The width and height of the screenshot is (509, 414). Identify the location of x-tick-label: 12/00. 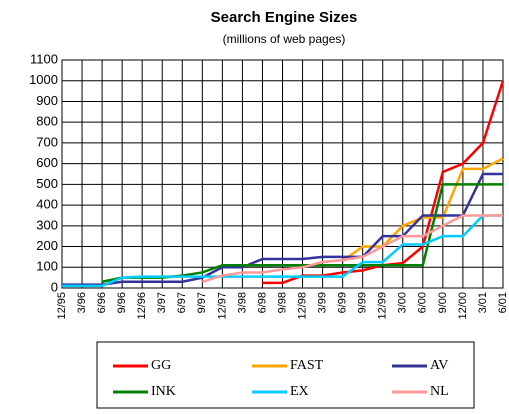
(463, 306).